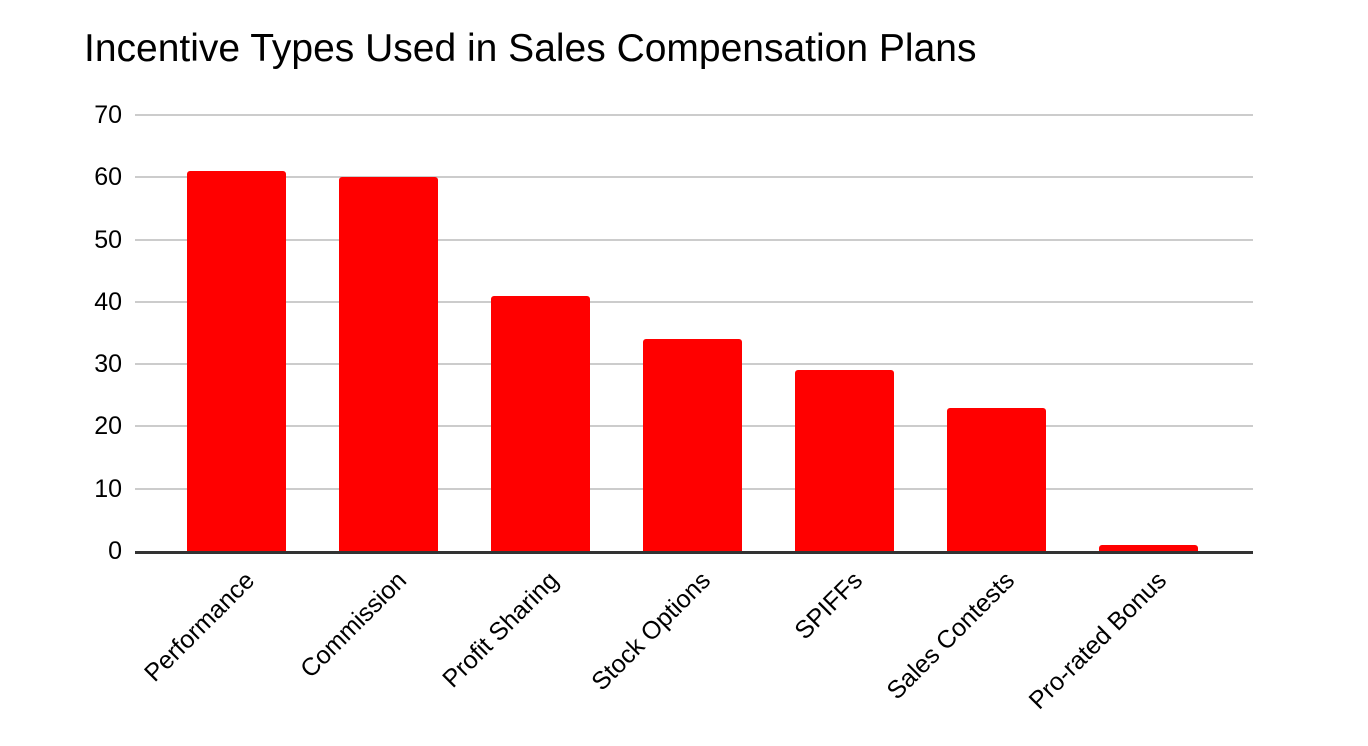 The width and height of the screenshot is (1368, 746). I want to click on x-axis-label: Performance, so click(200, 627).